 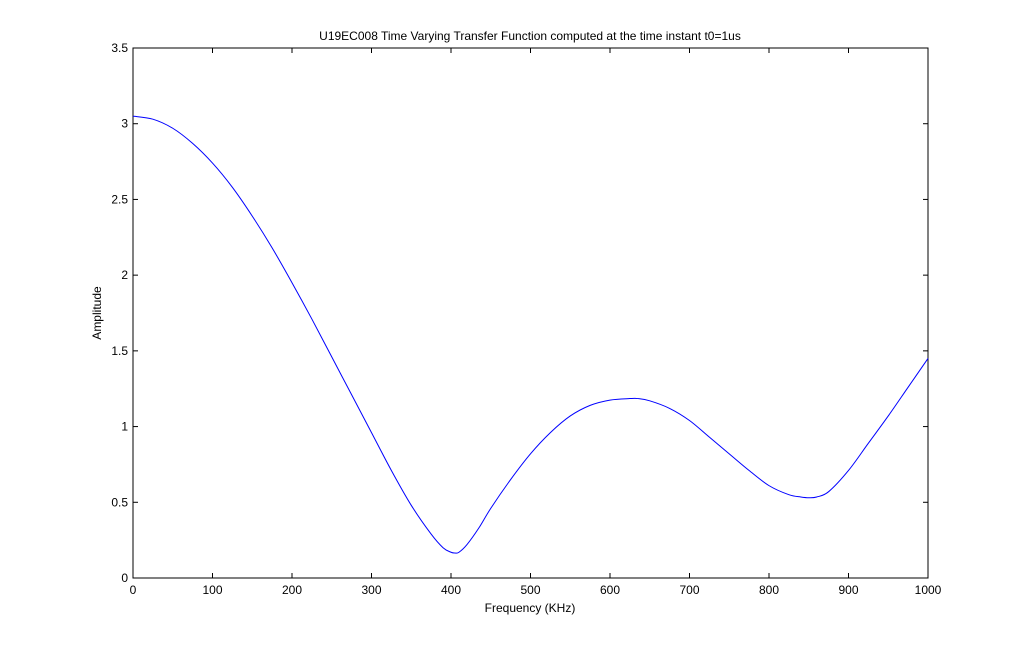 What do you see at coordinates (371, 590) in the screenshot?
I see `x-tick-label: 300` at bounding box center [371, 590].